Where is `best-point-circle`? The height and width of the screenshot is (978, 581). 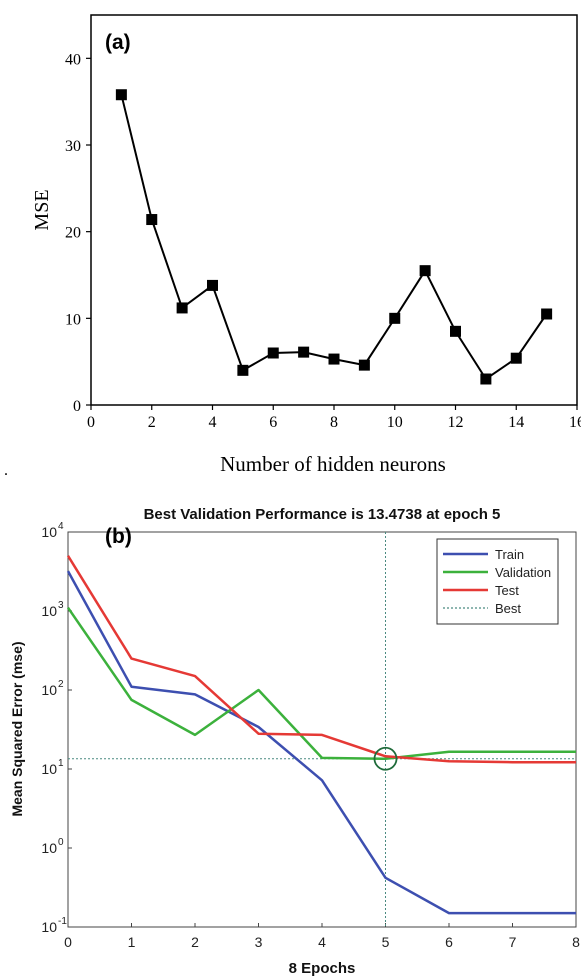 best-point-circle is located at coordinates (385, 758).